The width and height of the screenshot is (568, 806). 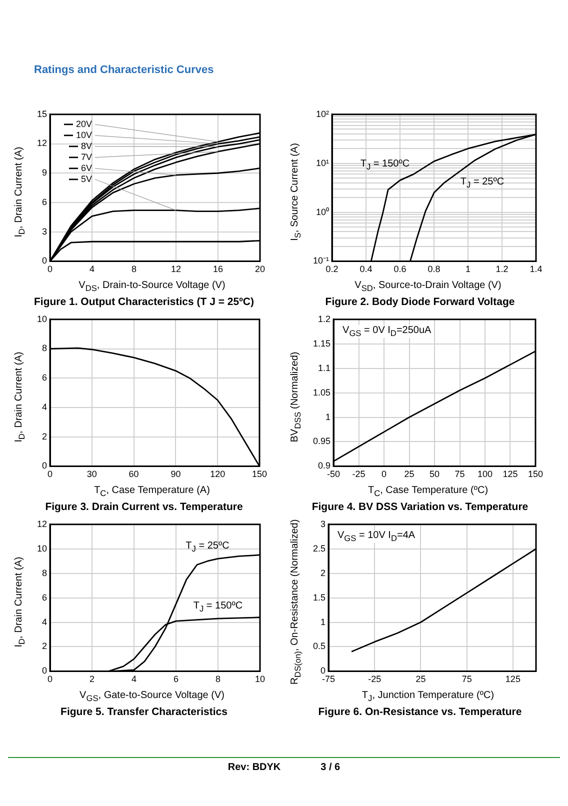 I want to click on x-tick-label: 0.4, so click(x=366, y=269).